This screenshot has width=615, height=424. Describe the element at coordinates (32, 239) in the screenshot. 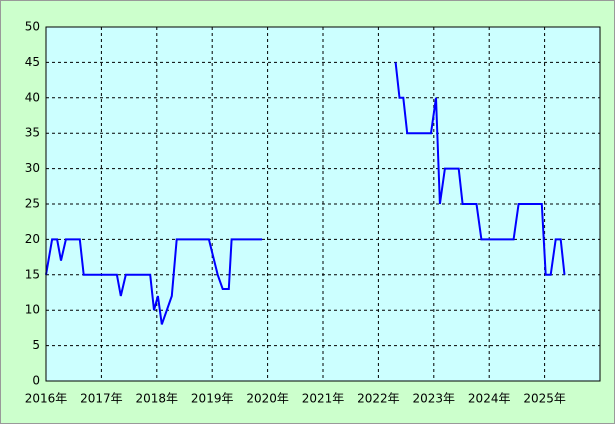

I see `y-tick-label: 20` at that location.